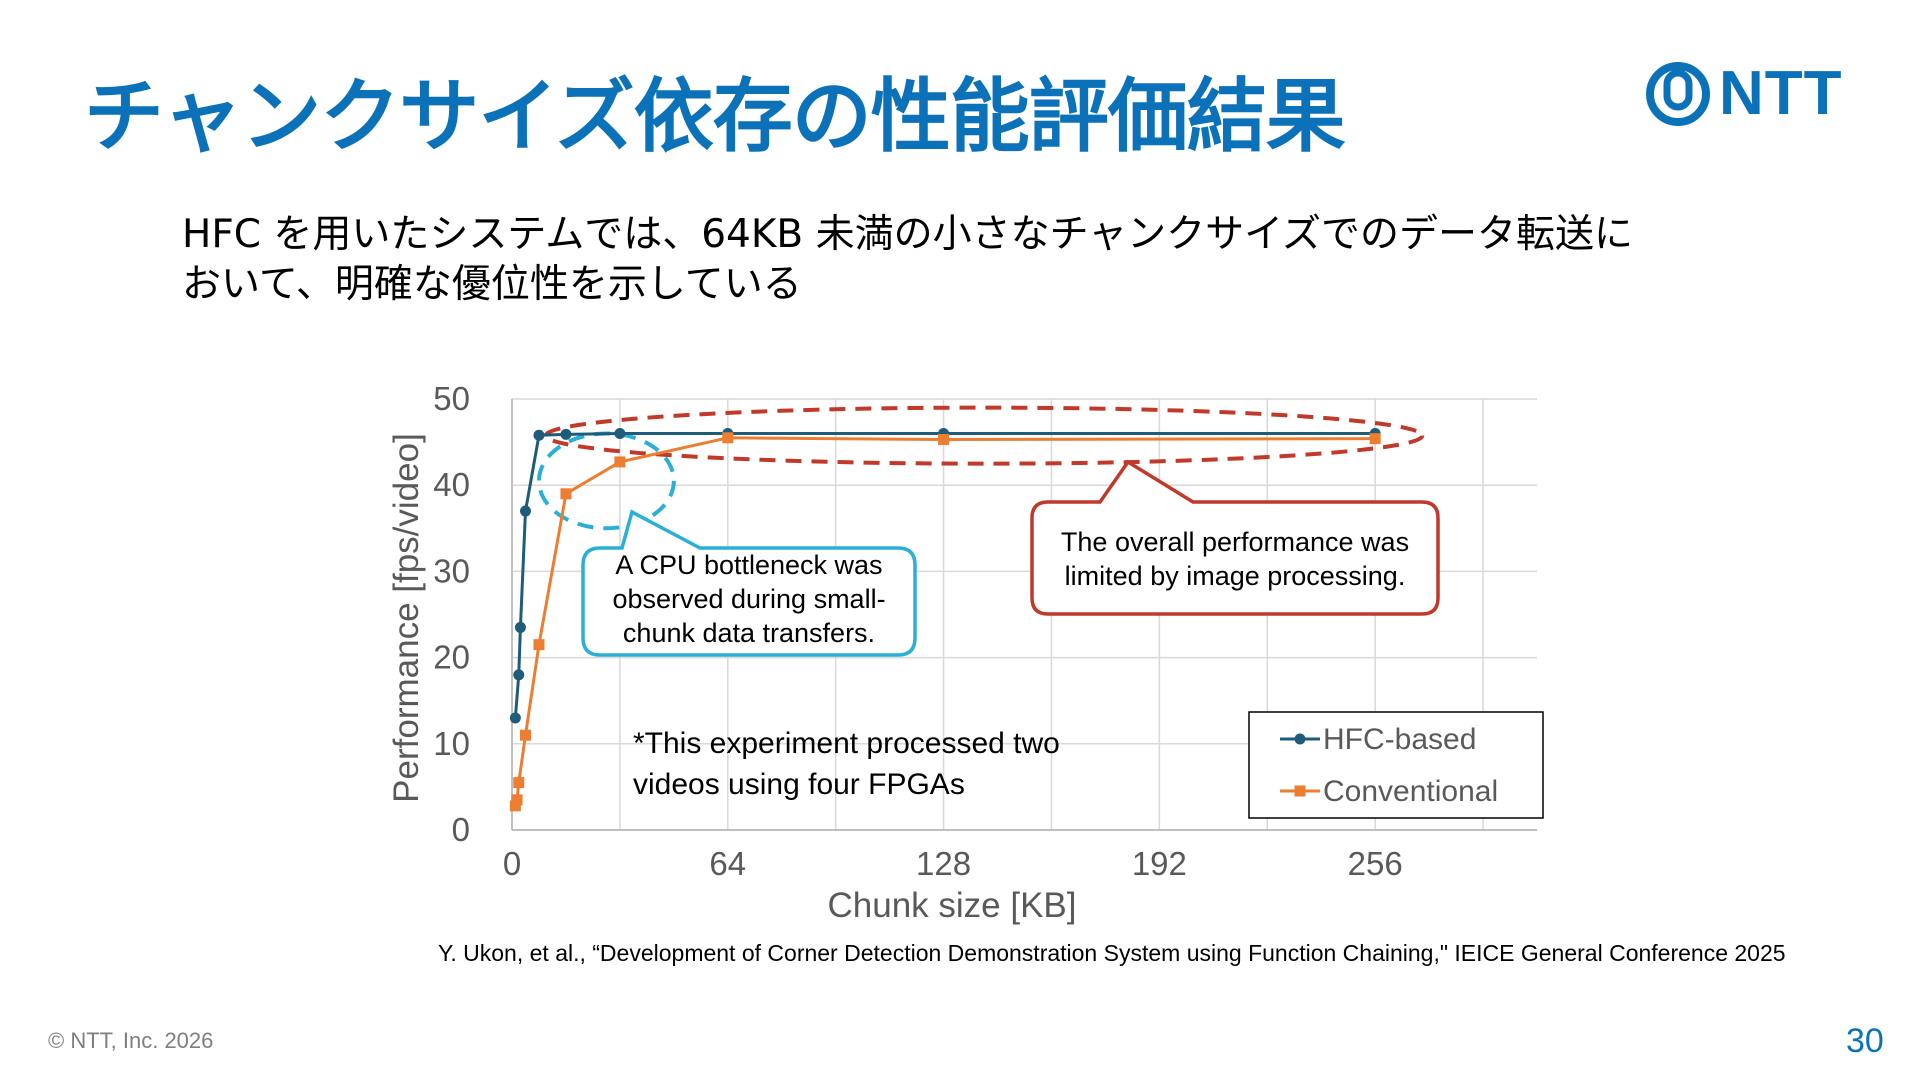  Describe the element at coordinates (749, 633) in the screenshot. I see `cpu-callout-line-3: chunk data transfers.` at that location.